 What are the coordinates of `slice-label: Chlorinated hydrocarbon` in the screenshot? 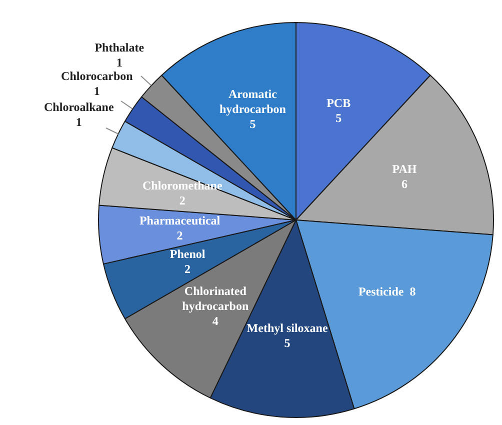 It's located at (215, 298).